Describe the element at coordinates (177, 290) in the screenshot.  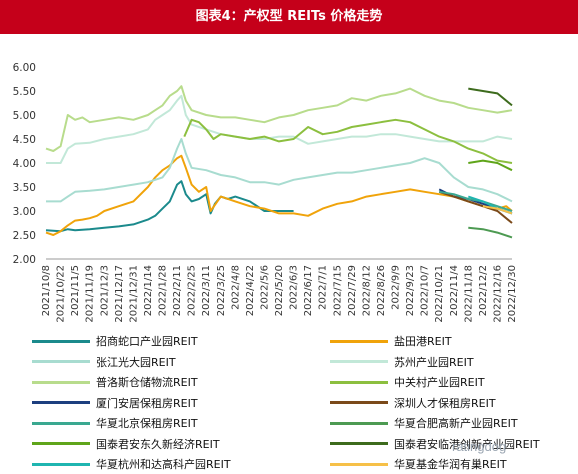
I see `x-tick-label: 2022/2/11` at that location.